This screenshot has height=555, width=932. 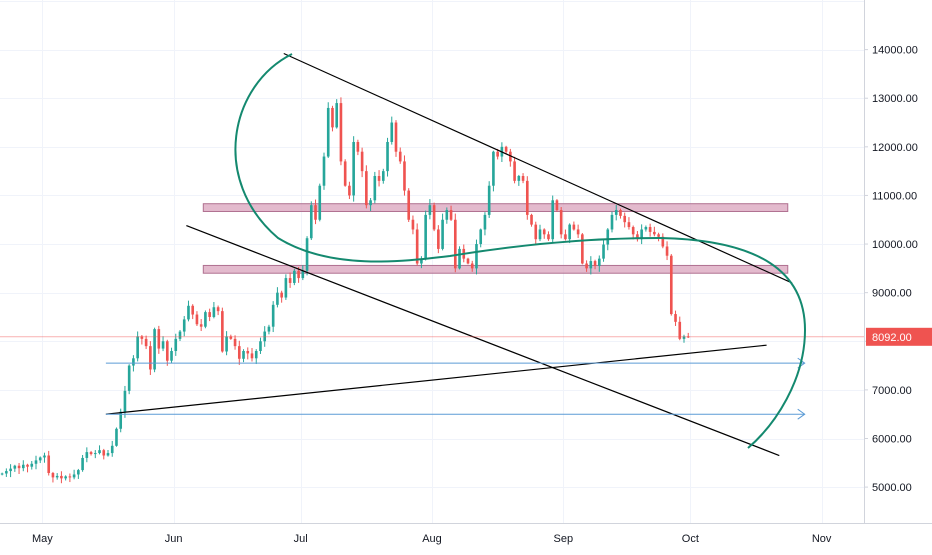 What do you see at coordinates (895, 99) in the screenshot?
I see `price-tick-label: 13000.00` at bounding box center [895, 99].